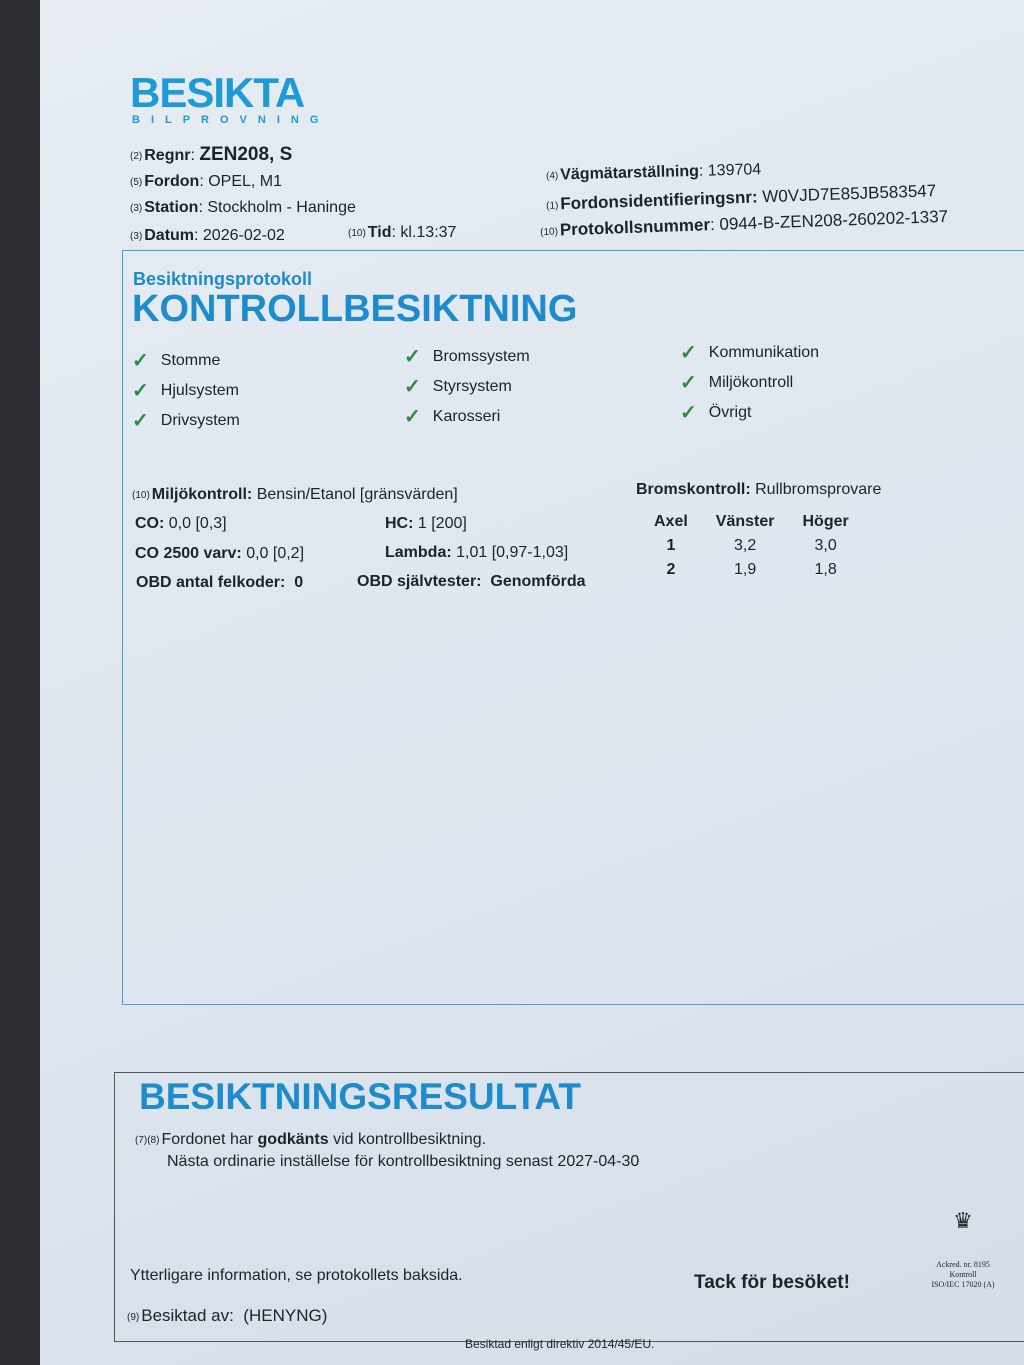 The width and height of the screenshot is (1024, 1365). What do you see at coordinates (220, 553) in the screenshot?
I see `co2500: CO 2500 varv: 0,0 [0,2]` at bounding box center [220, 553].